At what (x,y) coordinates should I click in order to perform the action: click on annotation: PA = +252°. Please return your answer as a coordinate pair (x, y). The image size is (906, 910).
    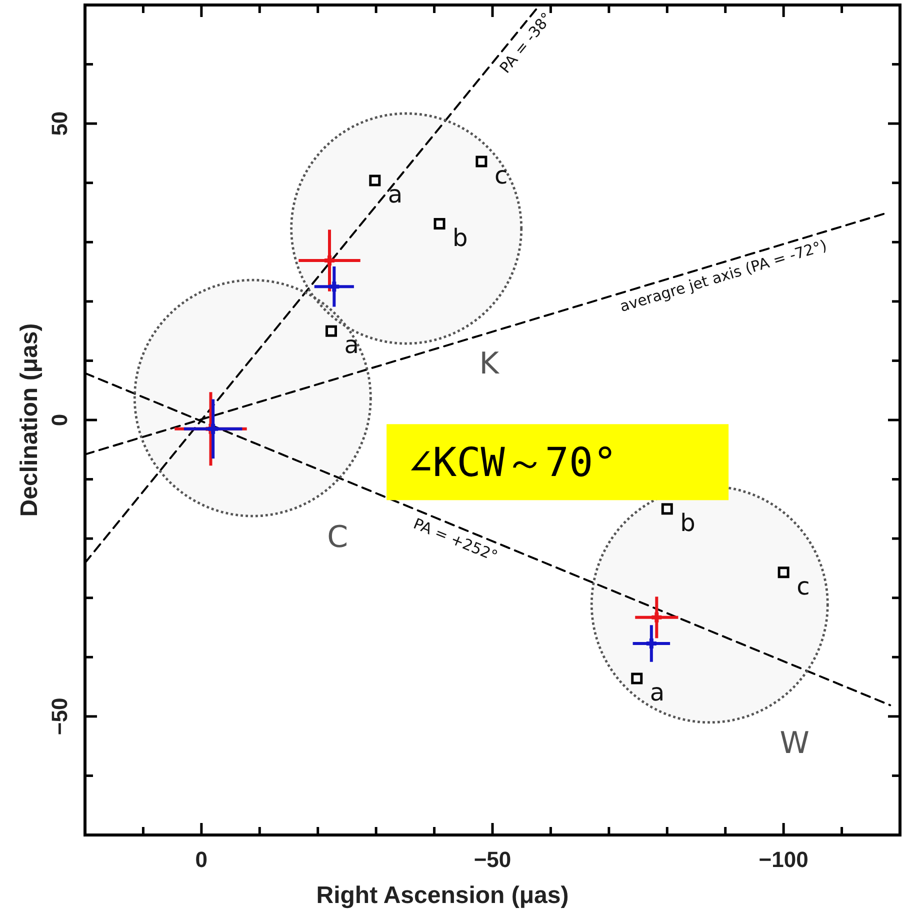
    Looking at the image, I should click on (455, 540).